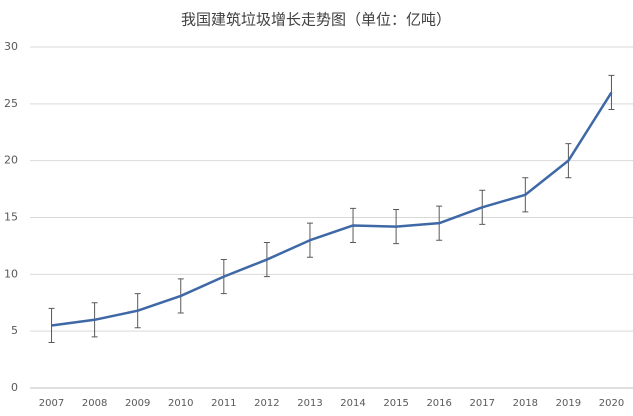 This screenshot has width=633, height=416. I want to click on x-tick-label: 2008, so click(94, 403).